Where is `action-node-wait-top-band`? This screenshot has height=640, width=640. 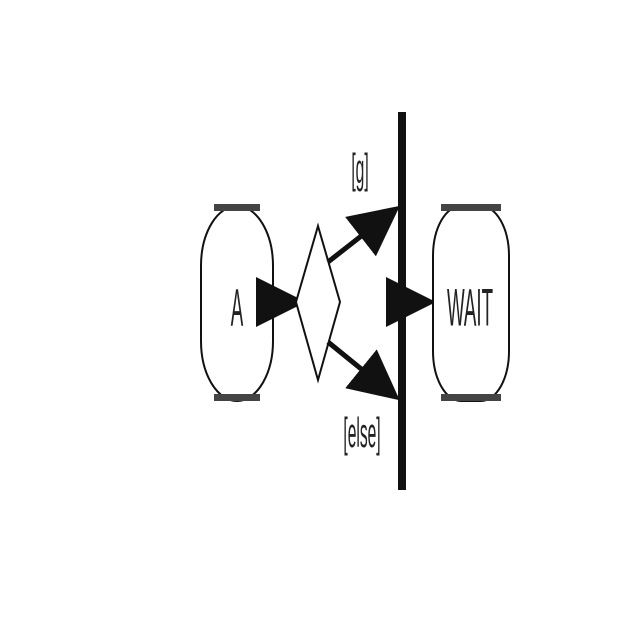 action-node-wait-top-band is located at coordinates (471, 207).